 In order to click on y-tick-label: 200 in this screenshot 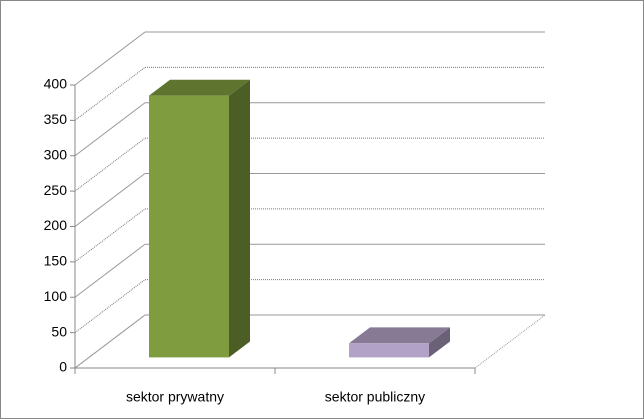, I will do `click(56, 225)`.